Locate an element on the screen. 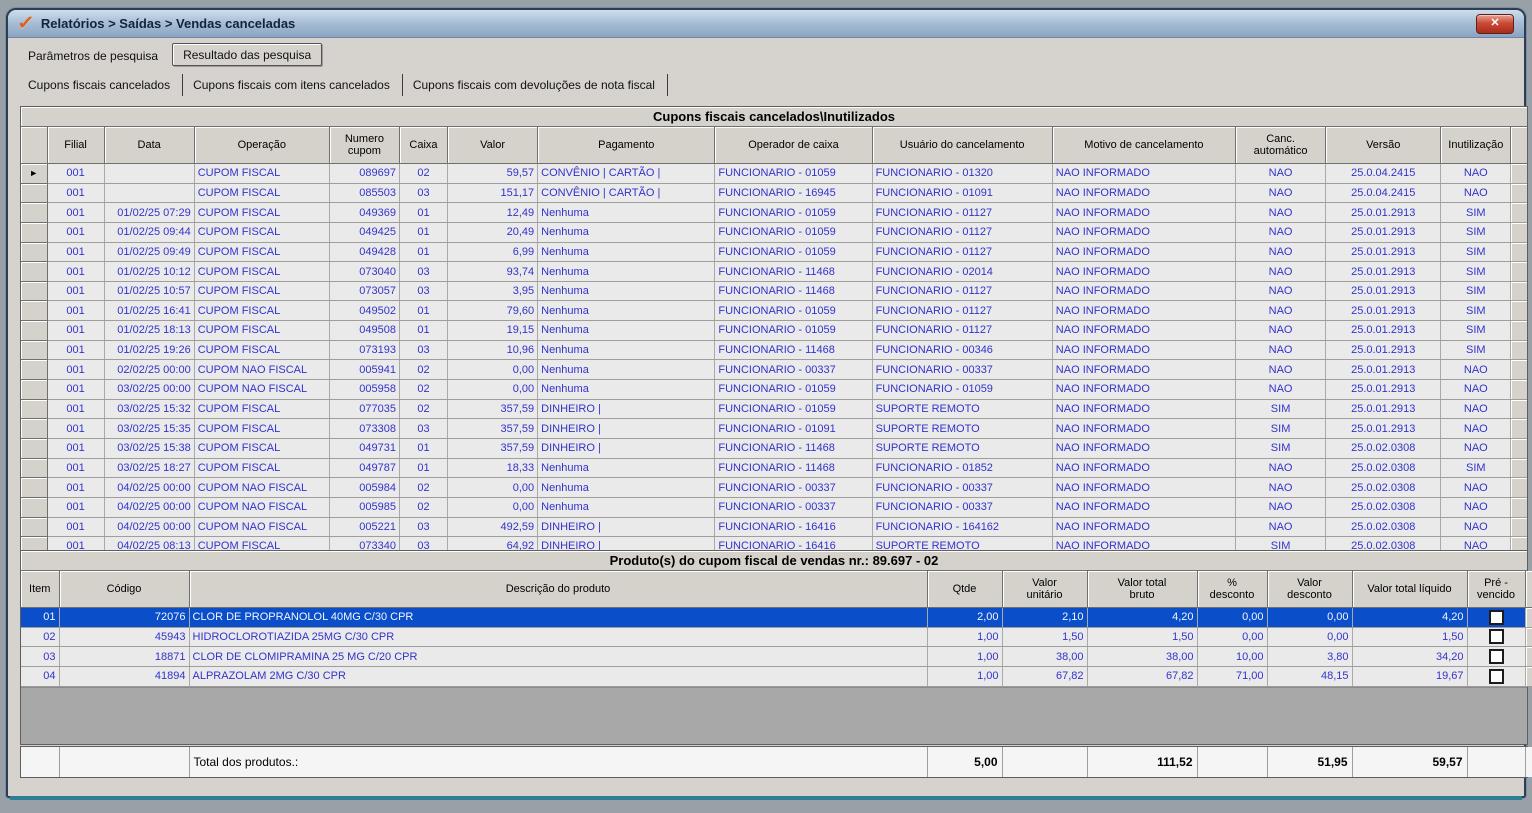 This screenshot has height=813, width=1532. cell-data: 01/02/25 10:57 is located at coordinates (149, 291).